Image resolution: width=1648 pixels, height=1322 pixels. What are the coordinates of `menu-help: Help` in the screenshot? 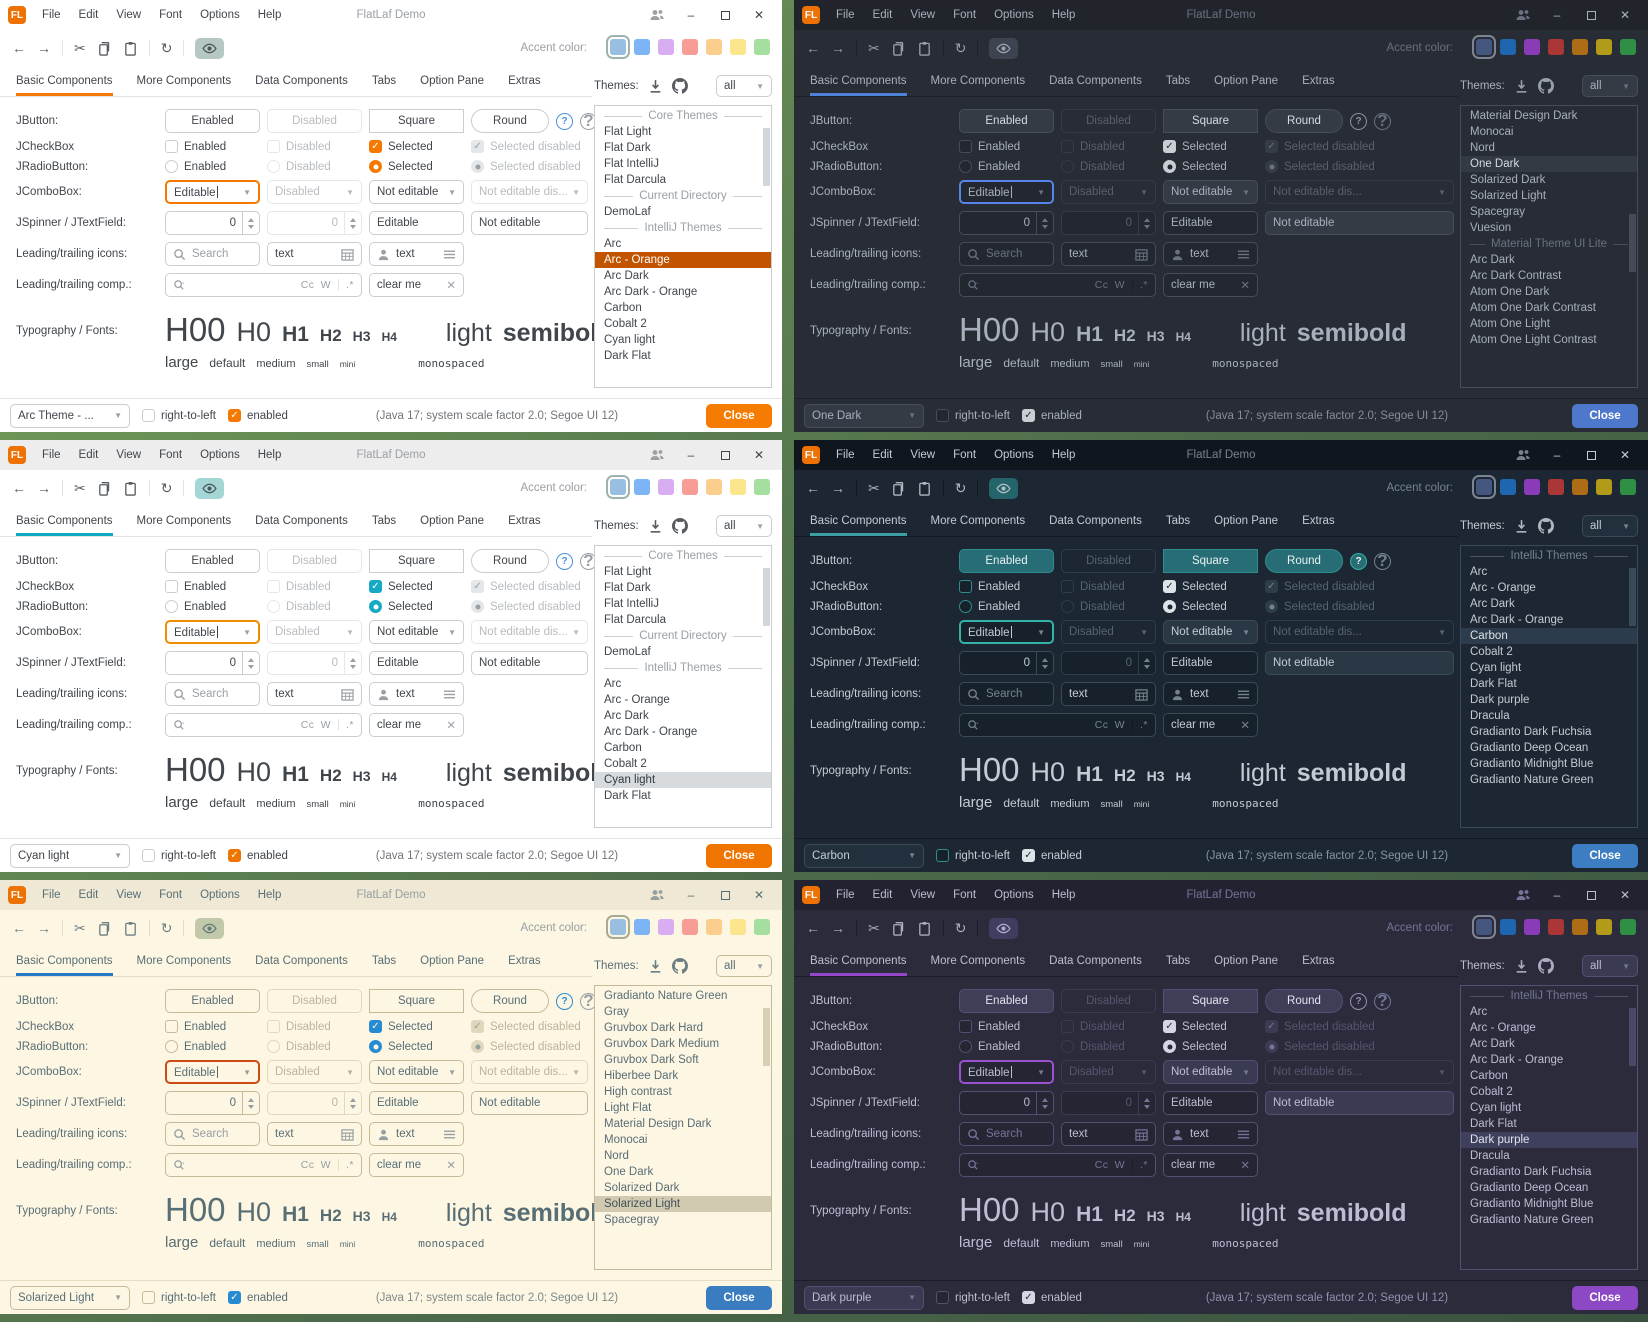 It's located at (269, 895).